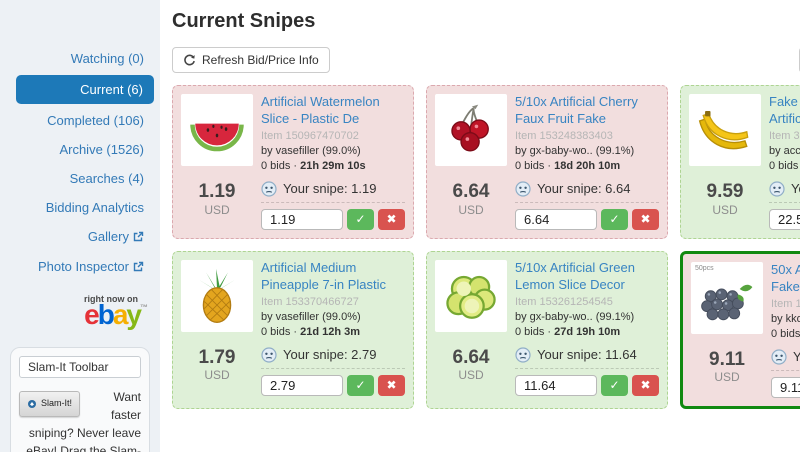  I want to click on time-left: 21d 12h 3m, so click(330, 331).